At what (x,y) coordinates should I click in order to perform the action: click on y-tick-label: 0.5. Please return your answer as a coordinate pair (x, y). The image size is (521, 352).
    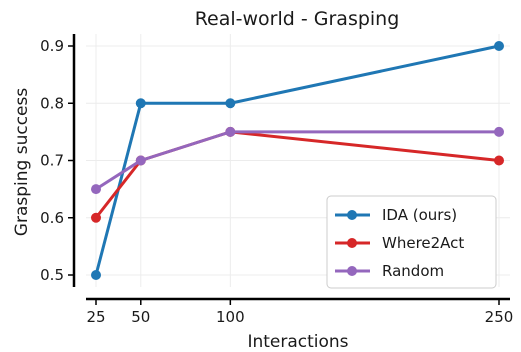
    Looking at the image, I should click on (52, 275).